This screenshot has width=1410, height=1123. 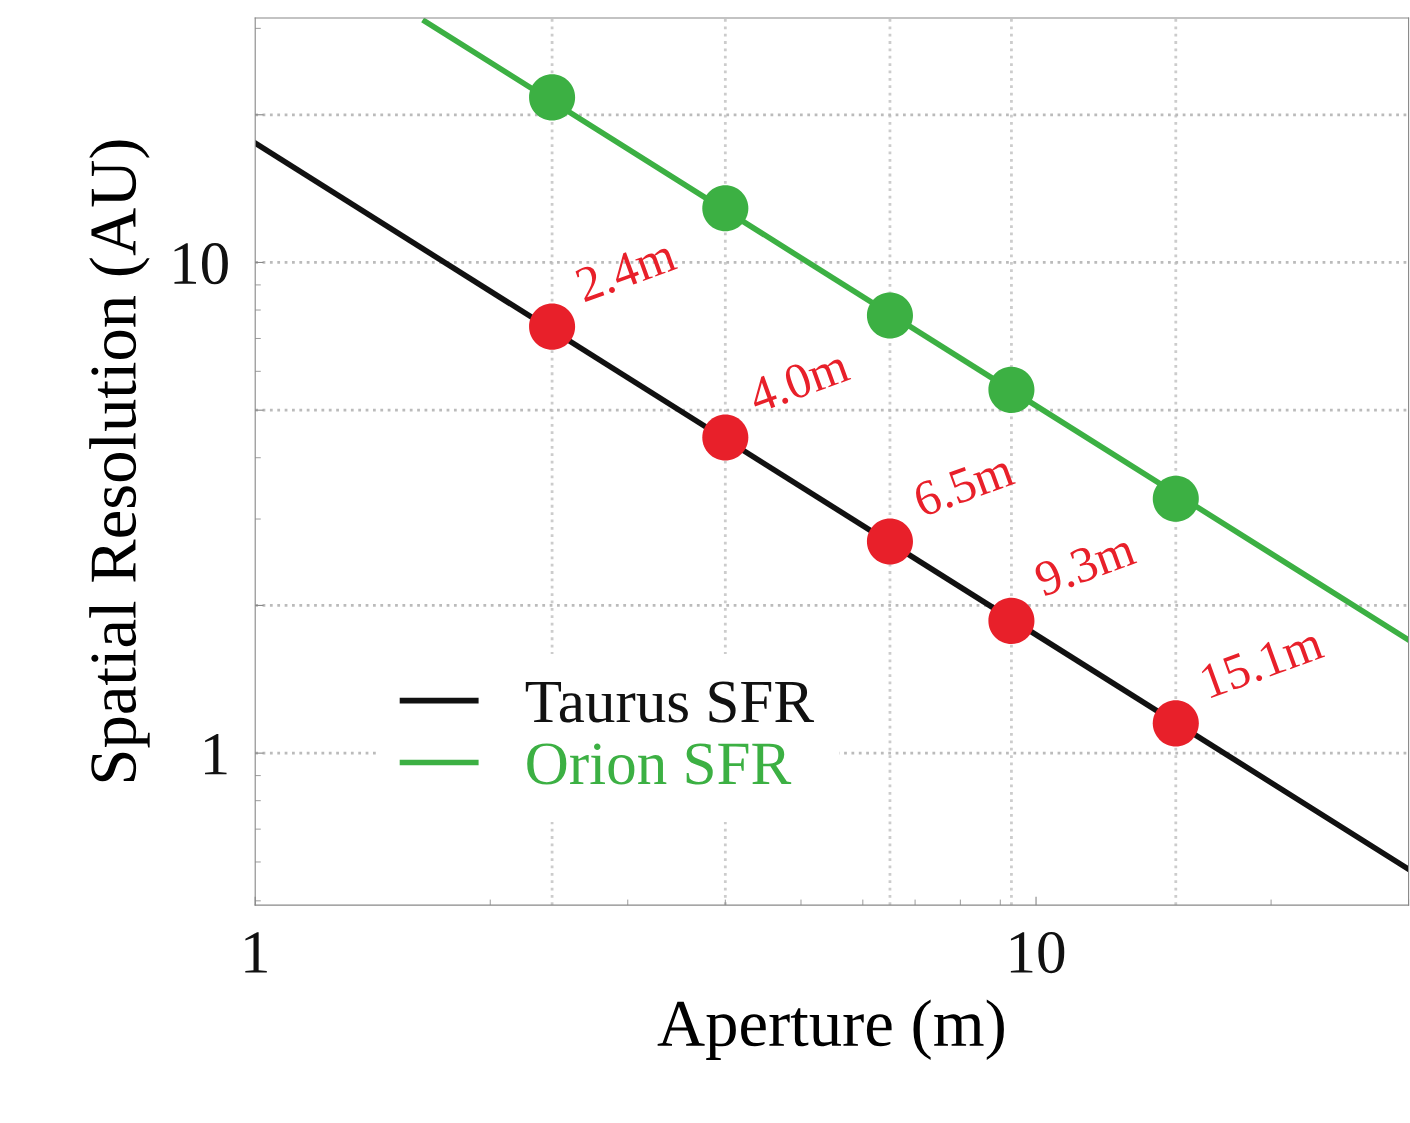 What do you see at coordinates (830, 1029) in the screenshot?
I see `x-axis-title: Aperture (m)` at bounding box center [830, 1029].